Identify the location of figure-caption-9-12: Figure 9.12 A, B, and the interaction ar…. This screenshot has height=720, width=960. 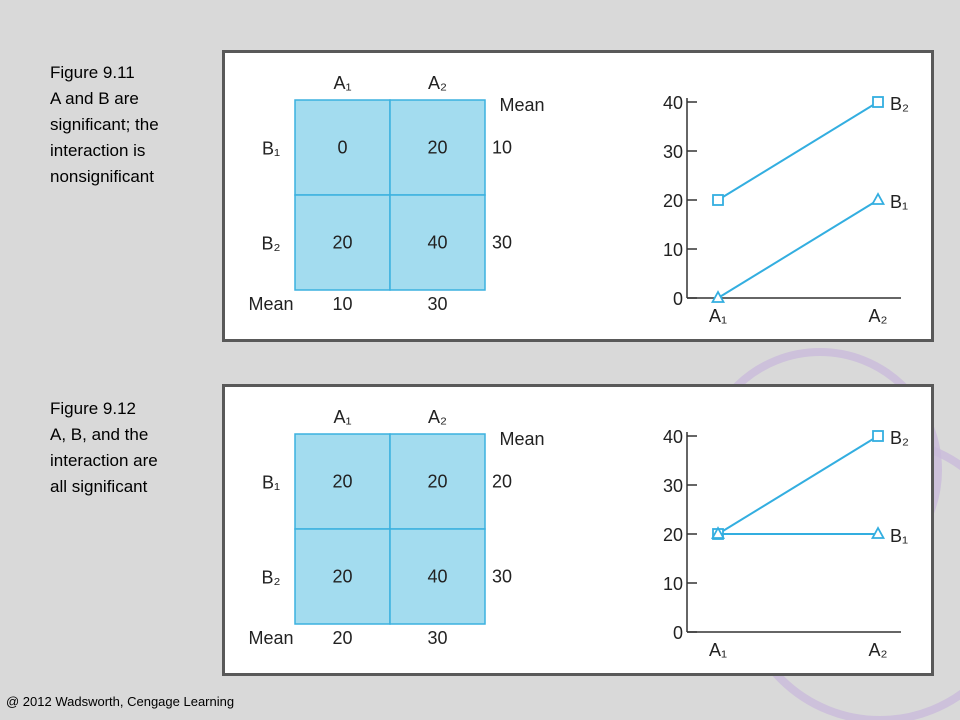
(130, 448).